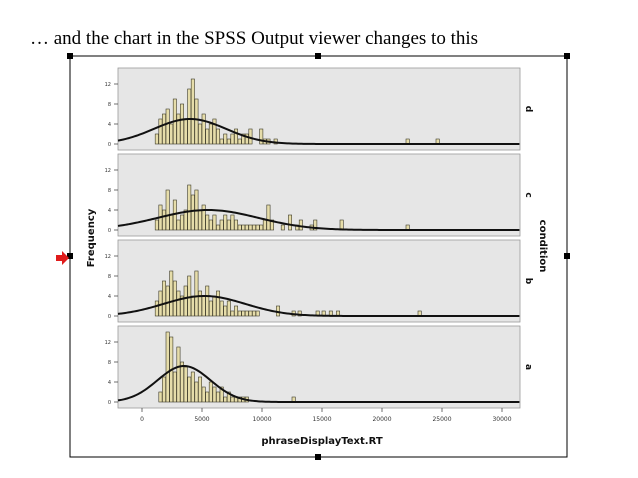  Describe the element at coordinates (381, 419) in the screenshot. I see `x-tick-label: 20000` at that location.